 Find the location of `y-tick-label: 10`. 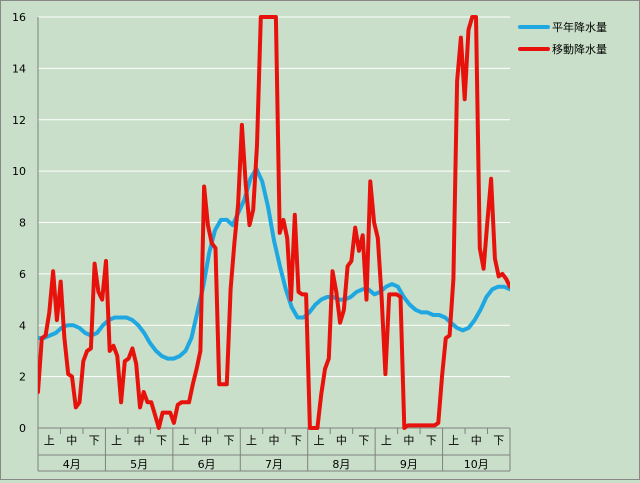

y-tick-label: 10 is located at coordinates (19, 171).